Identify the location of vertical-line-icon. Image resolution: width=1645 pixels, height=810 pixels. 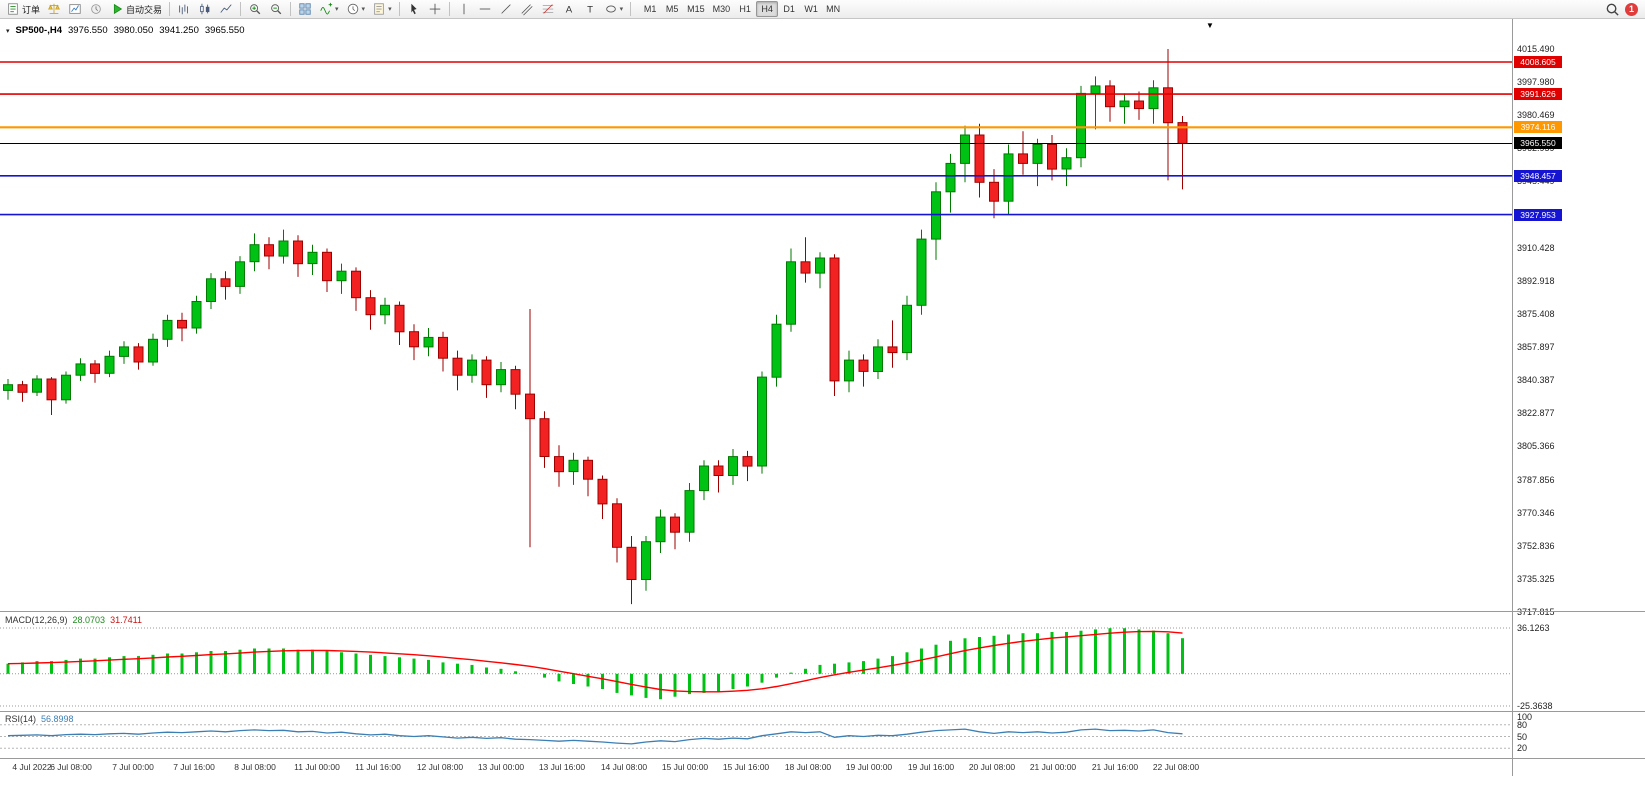
(464, 9).